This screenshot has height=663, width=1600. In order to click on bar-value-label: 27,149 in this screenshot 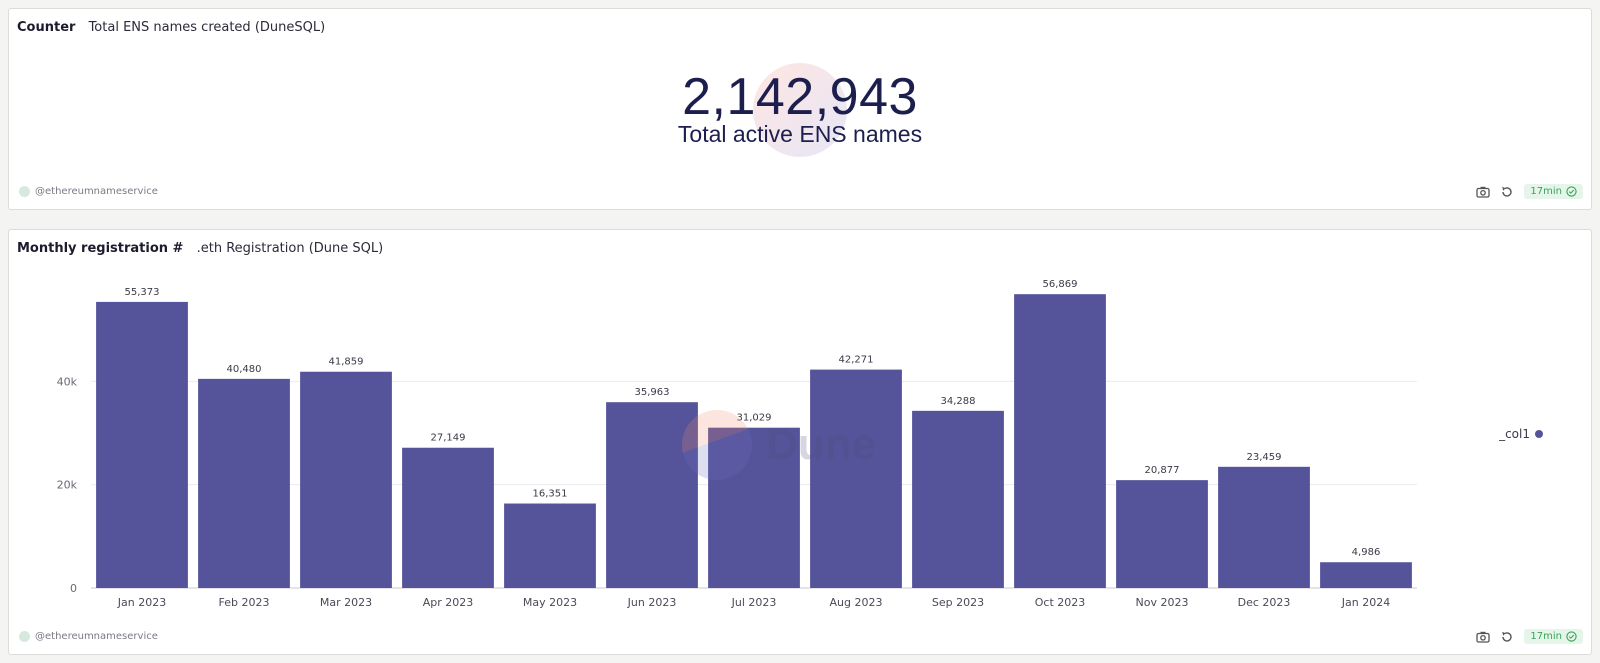, I will do `click(448, 438)`.